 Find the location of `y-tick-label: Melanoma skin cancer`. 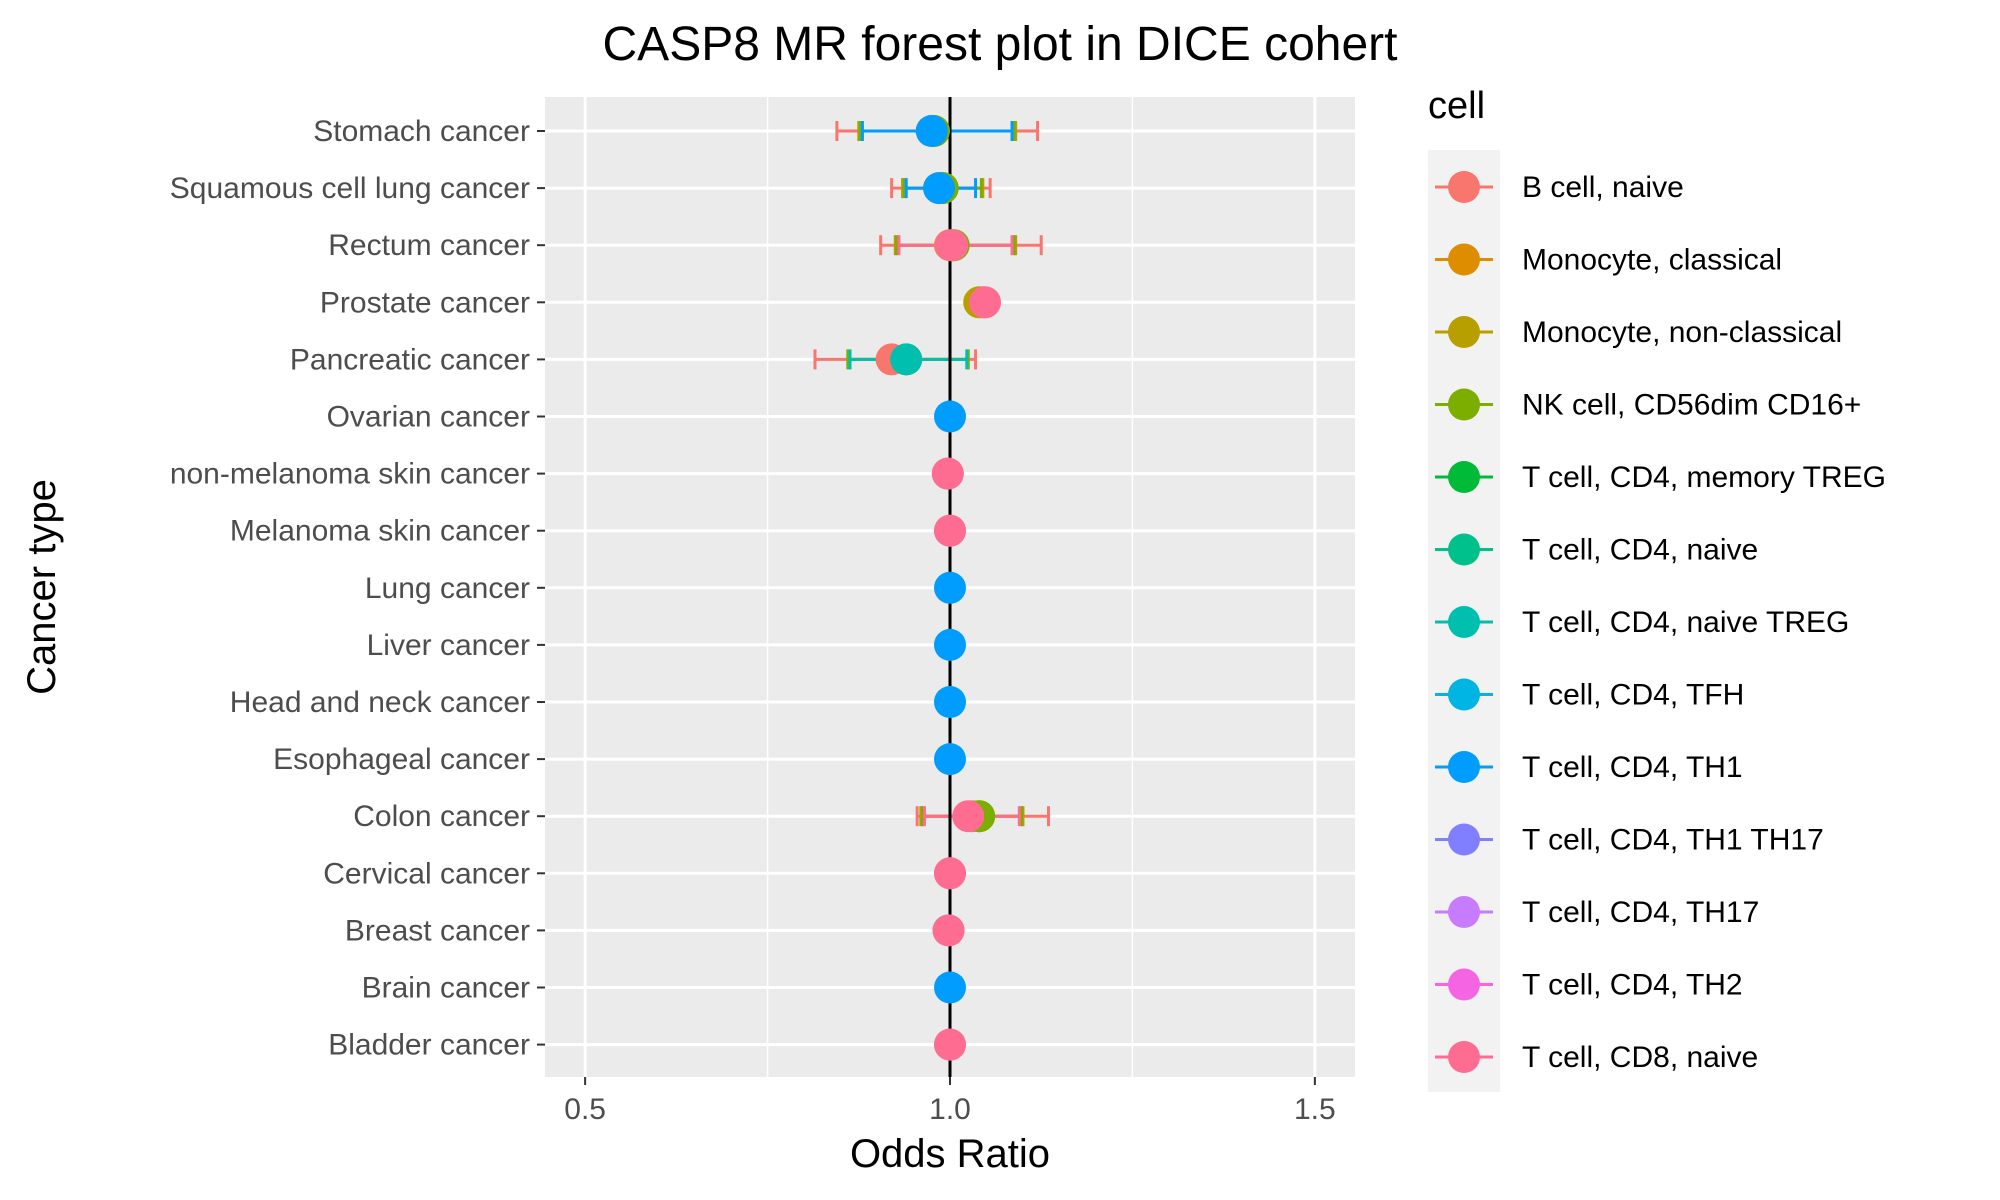

y-tick-label: Melanoma skin cancer is located at coordinates (380, 531).